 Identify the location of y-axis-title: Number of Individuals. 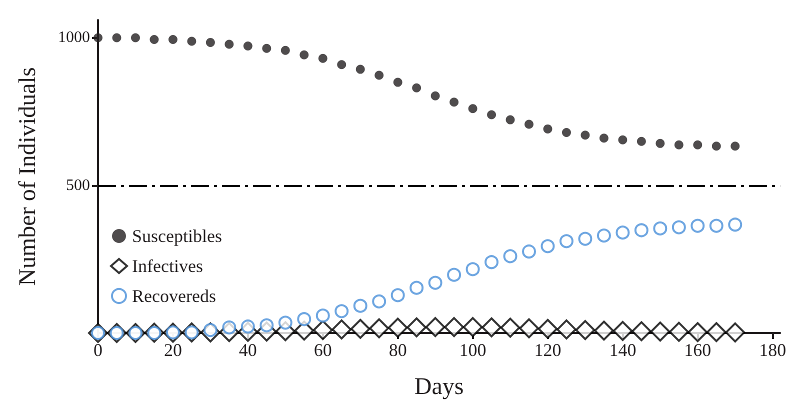
(28, 176).